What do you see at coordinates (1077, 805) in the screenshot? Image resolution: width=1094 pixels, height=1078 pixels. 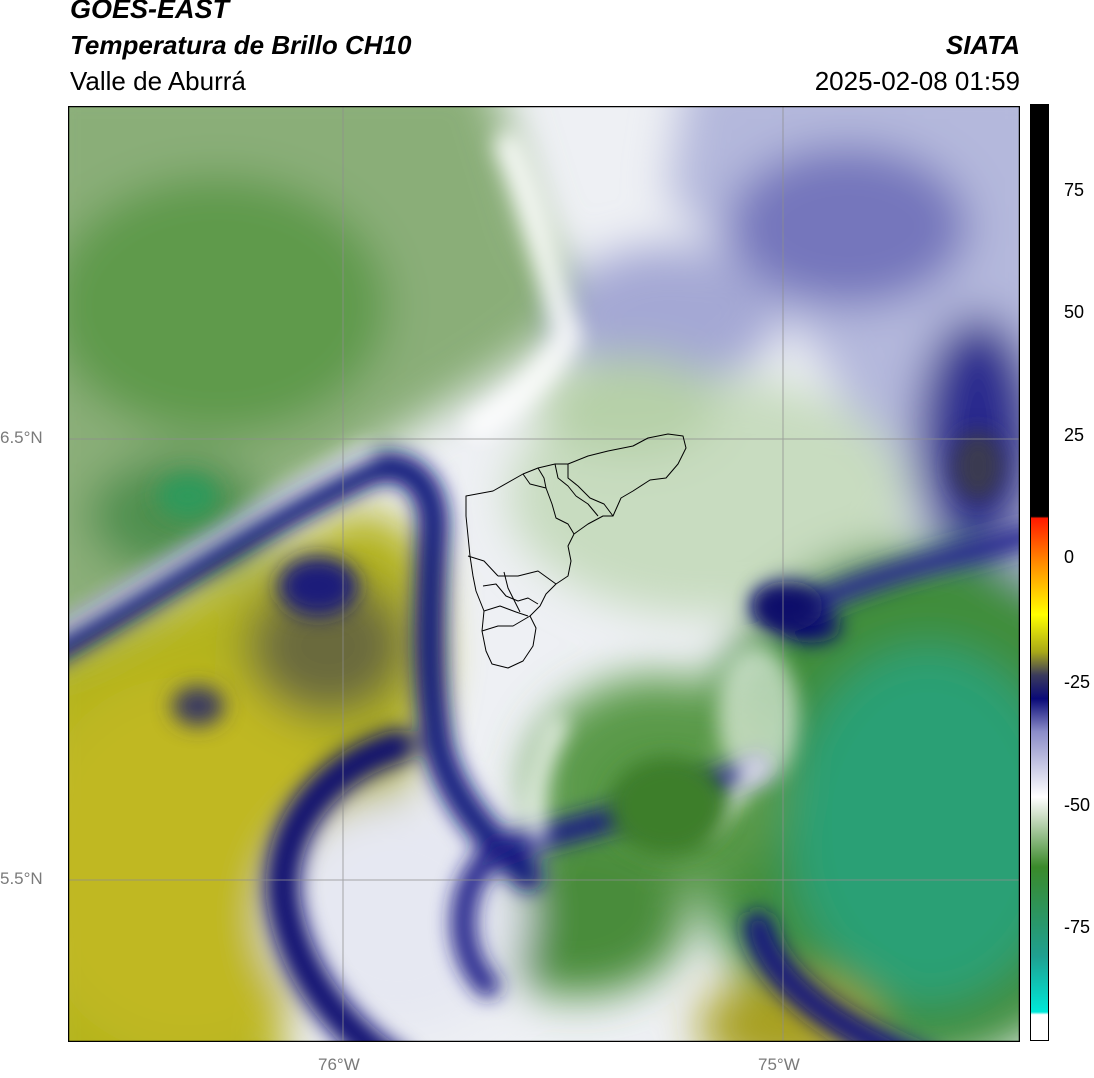 I see `colorbar-tick: -50` at bounding box center [1077, 805].